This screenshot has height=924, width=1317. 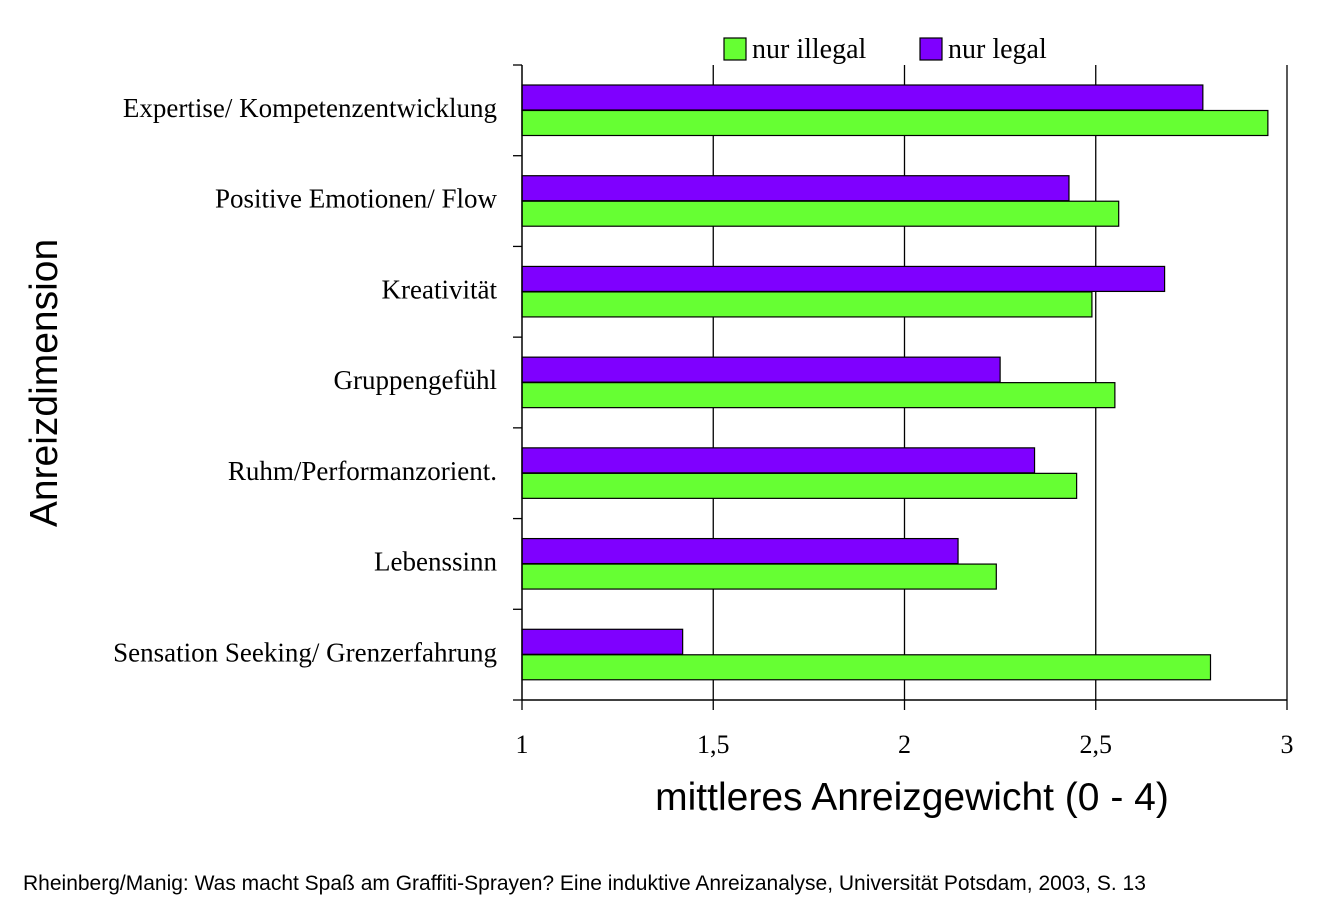 I want to click on x-tick-labels: 1 1,5 2 2,5 3, so click(x=905, y=744).